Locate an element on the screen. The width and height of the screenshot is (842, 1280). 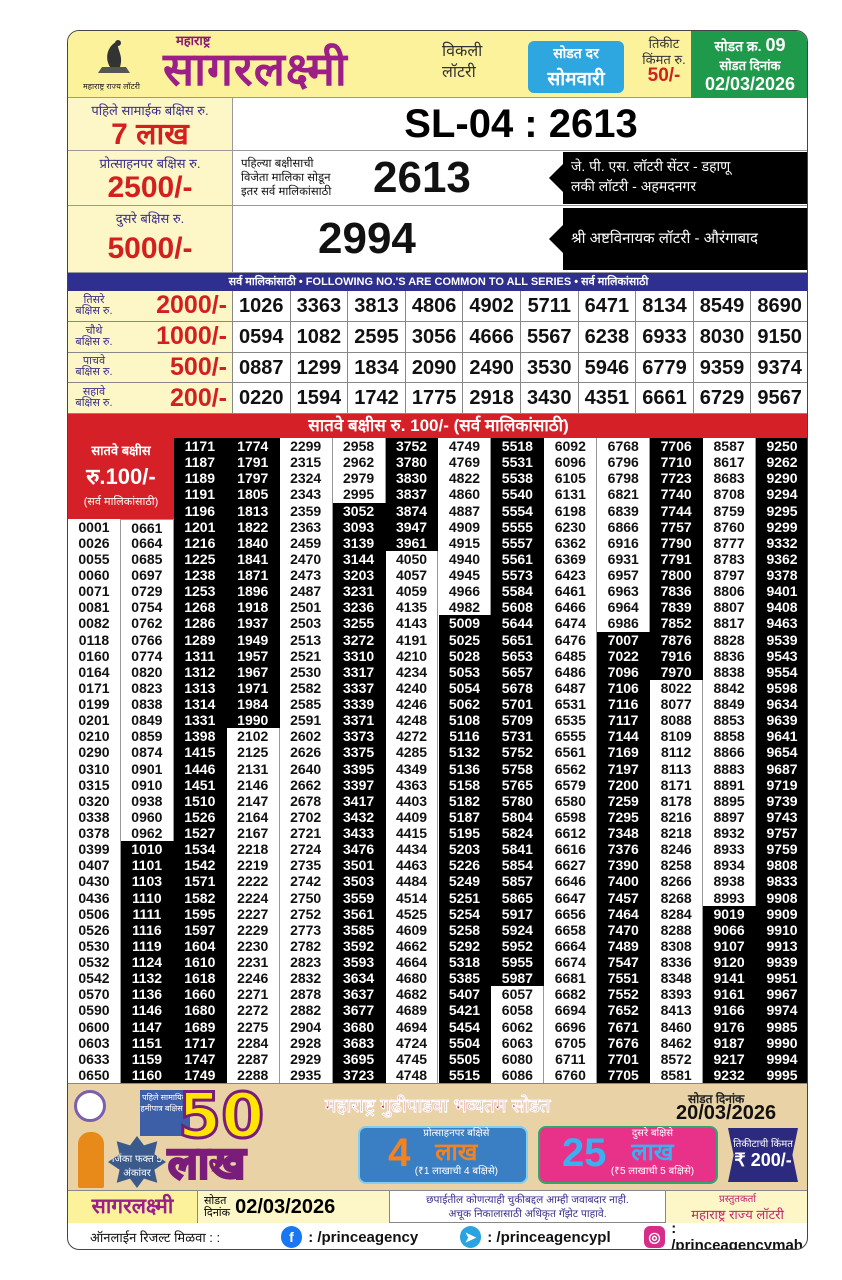
seventh-prize-number: 4246 is located at coordinates (412, 704).